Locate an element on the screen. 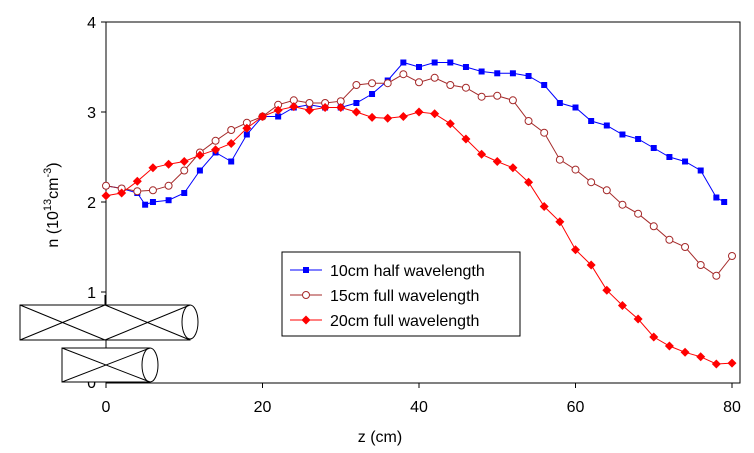  y-tick-label: 0 is located at coordinates (91, 383).